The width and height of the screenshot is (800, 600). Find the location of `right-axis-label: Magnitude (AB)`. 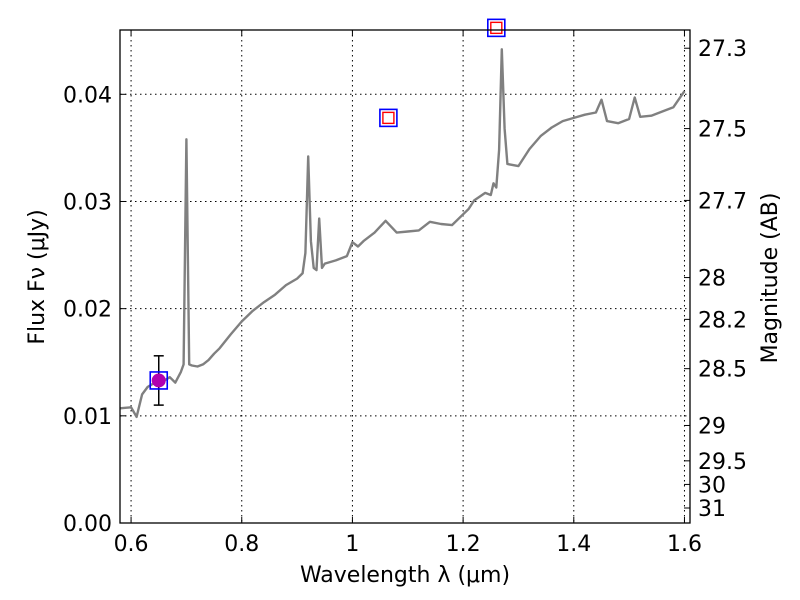

right-axis-label: Magnitude (AB) is located at coordinates (770, 278).